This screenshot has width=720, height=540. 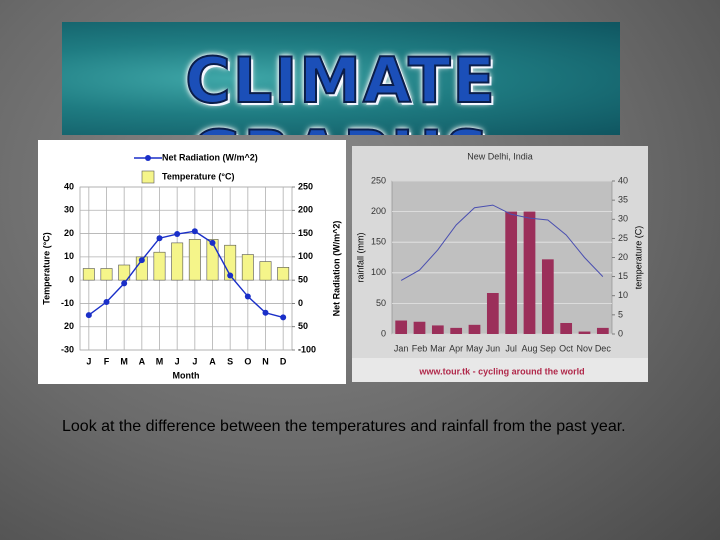 I want to click on y2-tick-label: 50, so click(x=303, y=326).